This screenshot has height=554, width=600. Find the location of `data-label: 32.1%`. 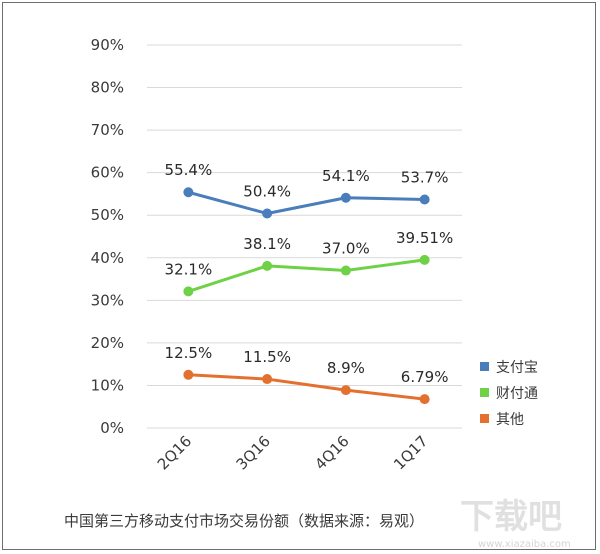

data-label: 32.1% is located at coordinates (189, 269).